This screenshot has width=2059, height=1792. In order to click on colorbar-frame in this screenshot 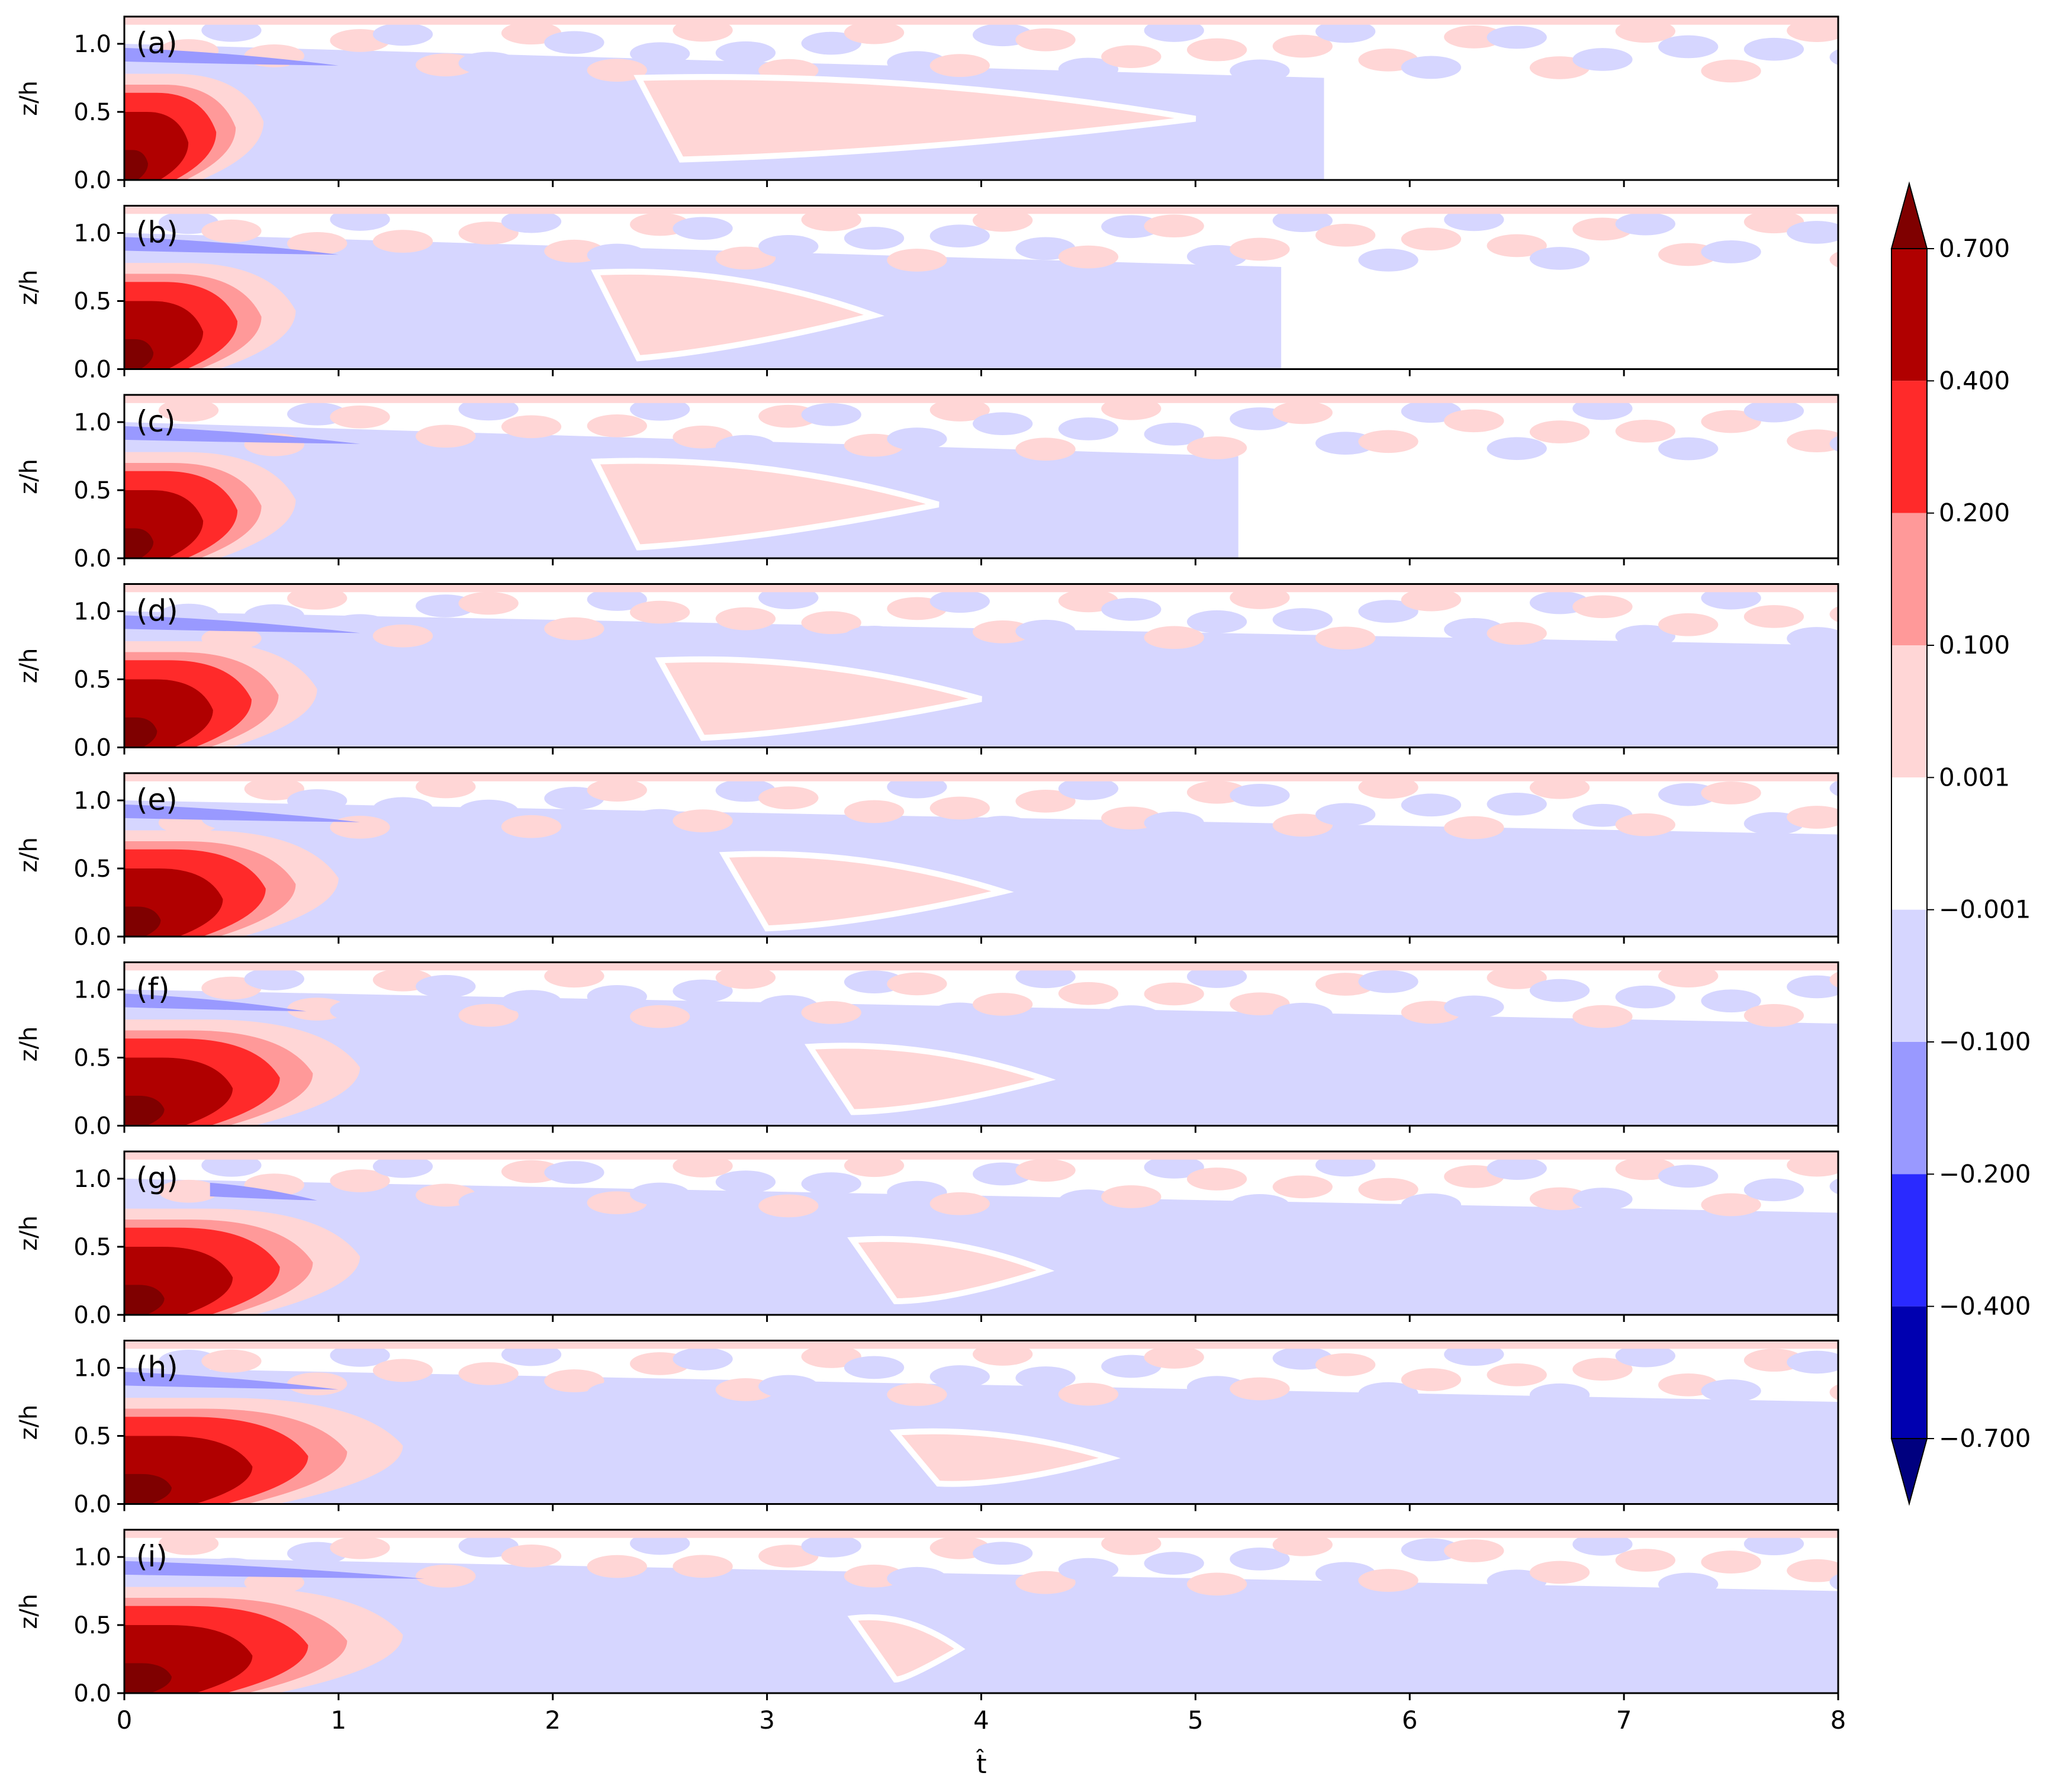, I will do `click(1909, 843)`.